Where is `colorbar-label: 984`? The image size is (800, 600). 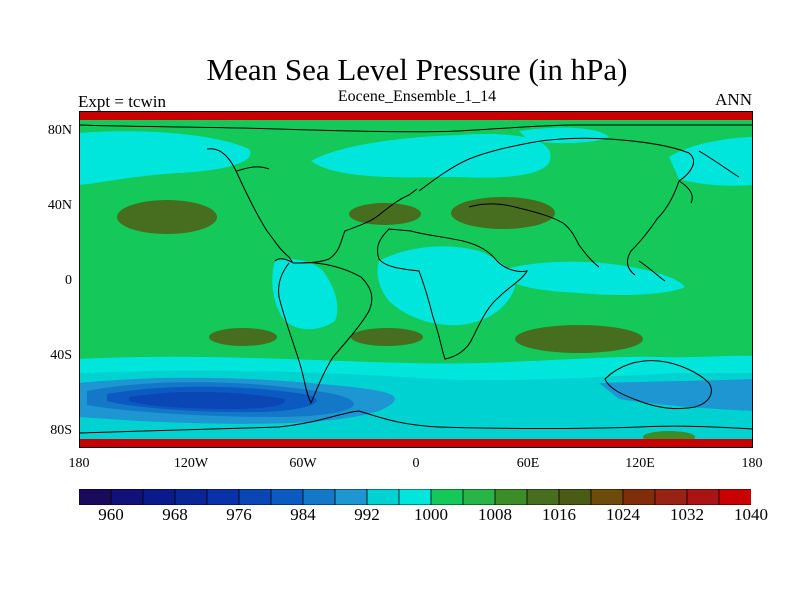
colorbar-label: 984 is located at coordinates (303, 514).